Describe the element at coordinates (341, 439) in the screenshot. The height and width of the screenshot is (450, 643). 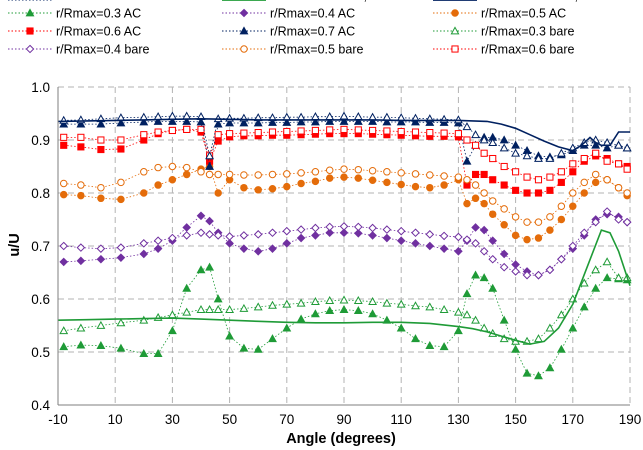
I see `x-axis-title: Angle (degrees)` at that location.